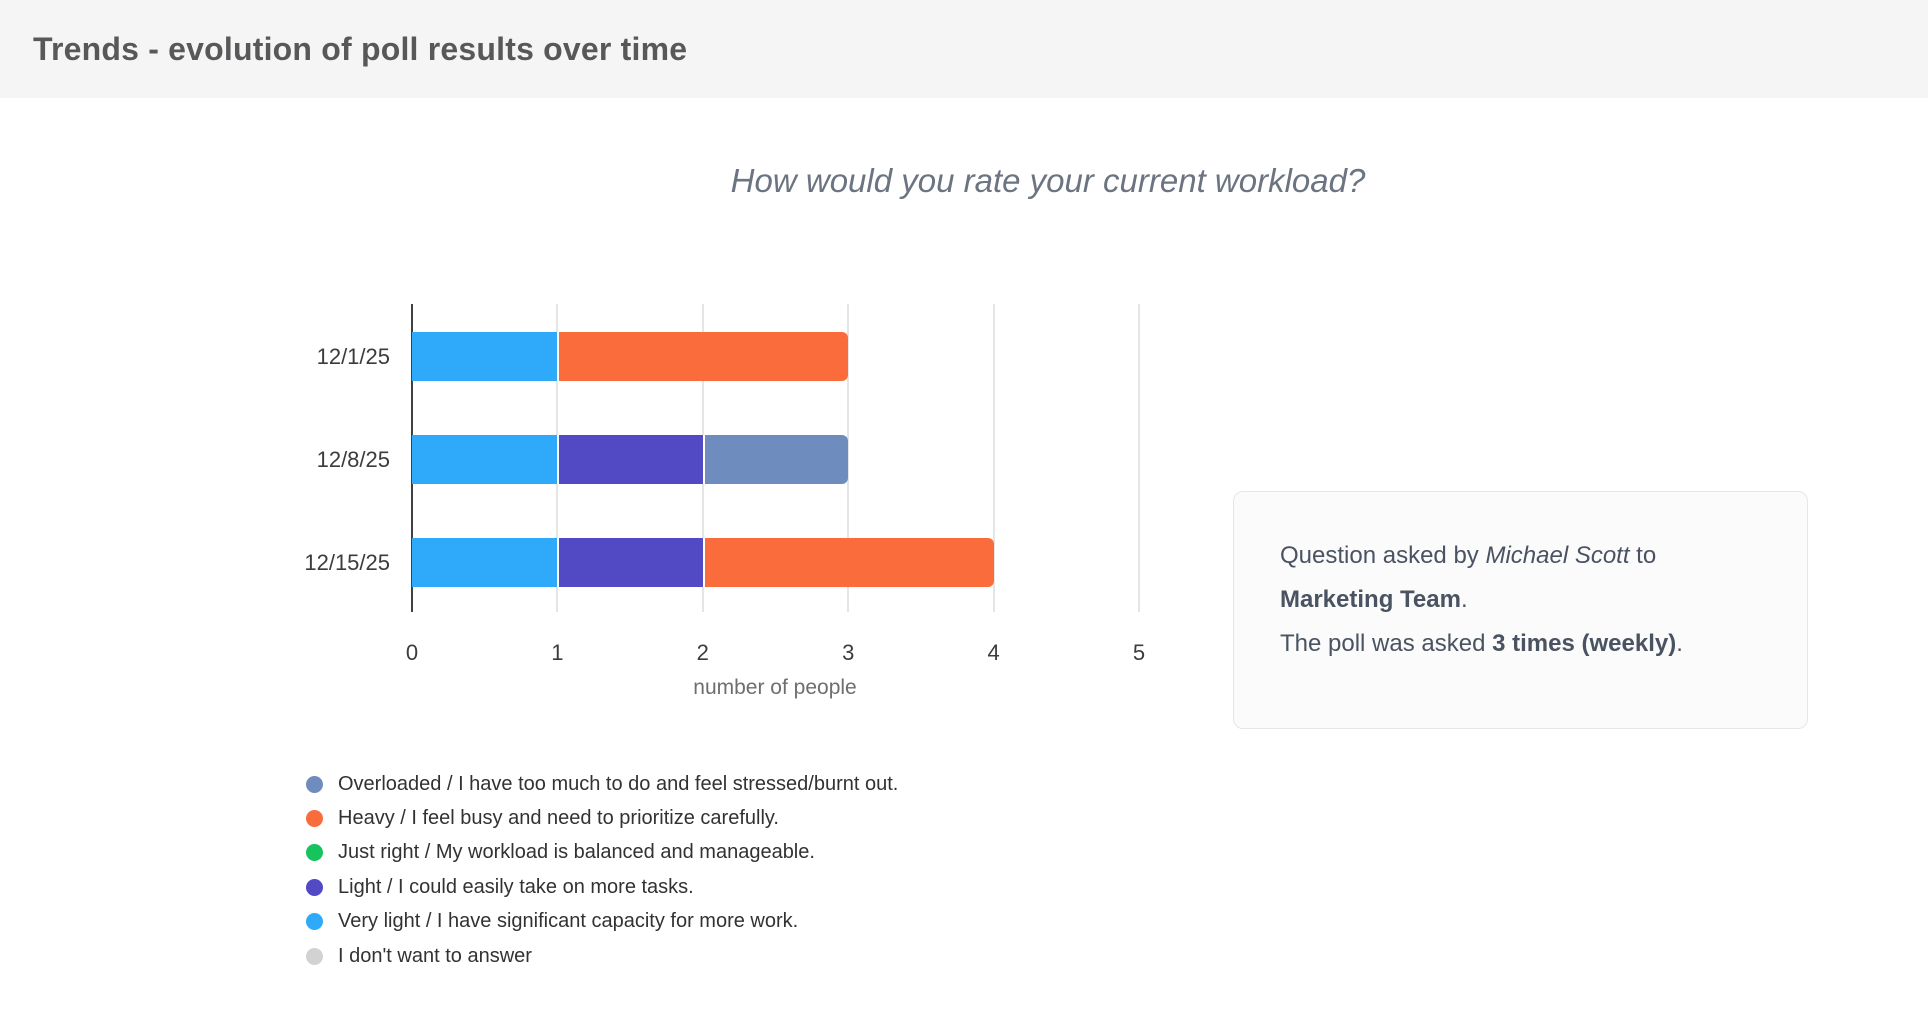  Describe the element at coordinates (353, 356) in the screenshot. I see `y-category-label: 12/1/25` at that location.